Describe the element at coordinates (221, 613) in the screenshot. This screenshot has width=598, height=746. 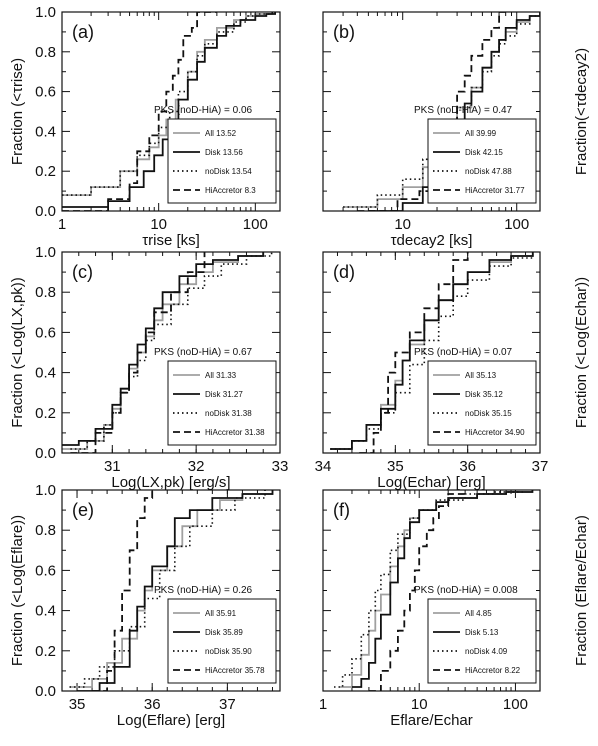
I see `legend-entry: All 35.91` at that location.